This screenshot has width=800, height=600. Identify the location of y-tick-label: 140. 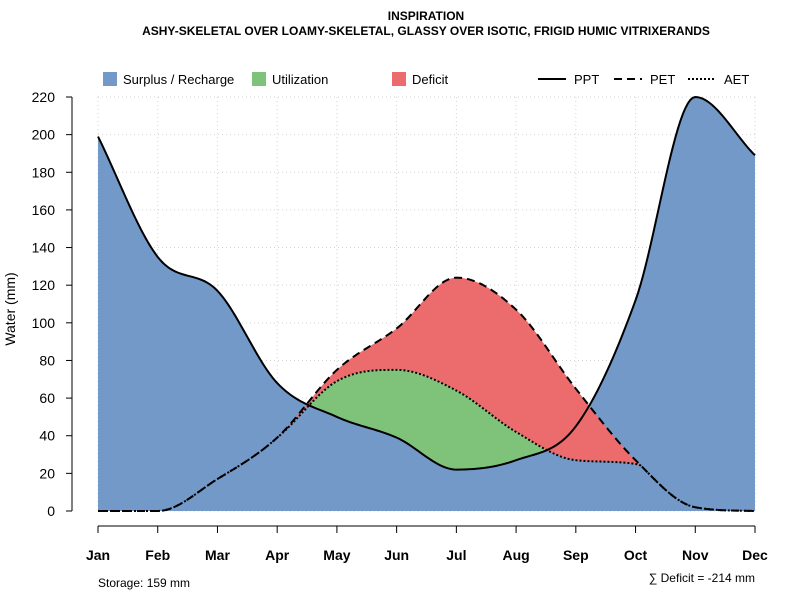
(44, 248).